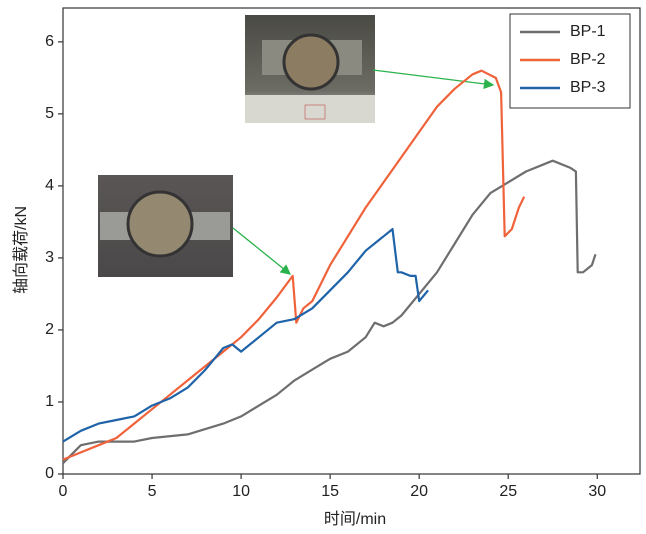  Describe the element at coordinates (330, 491) in the screenshot. I see `x-tick-label: 15` at that location.